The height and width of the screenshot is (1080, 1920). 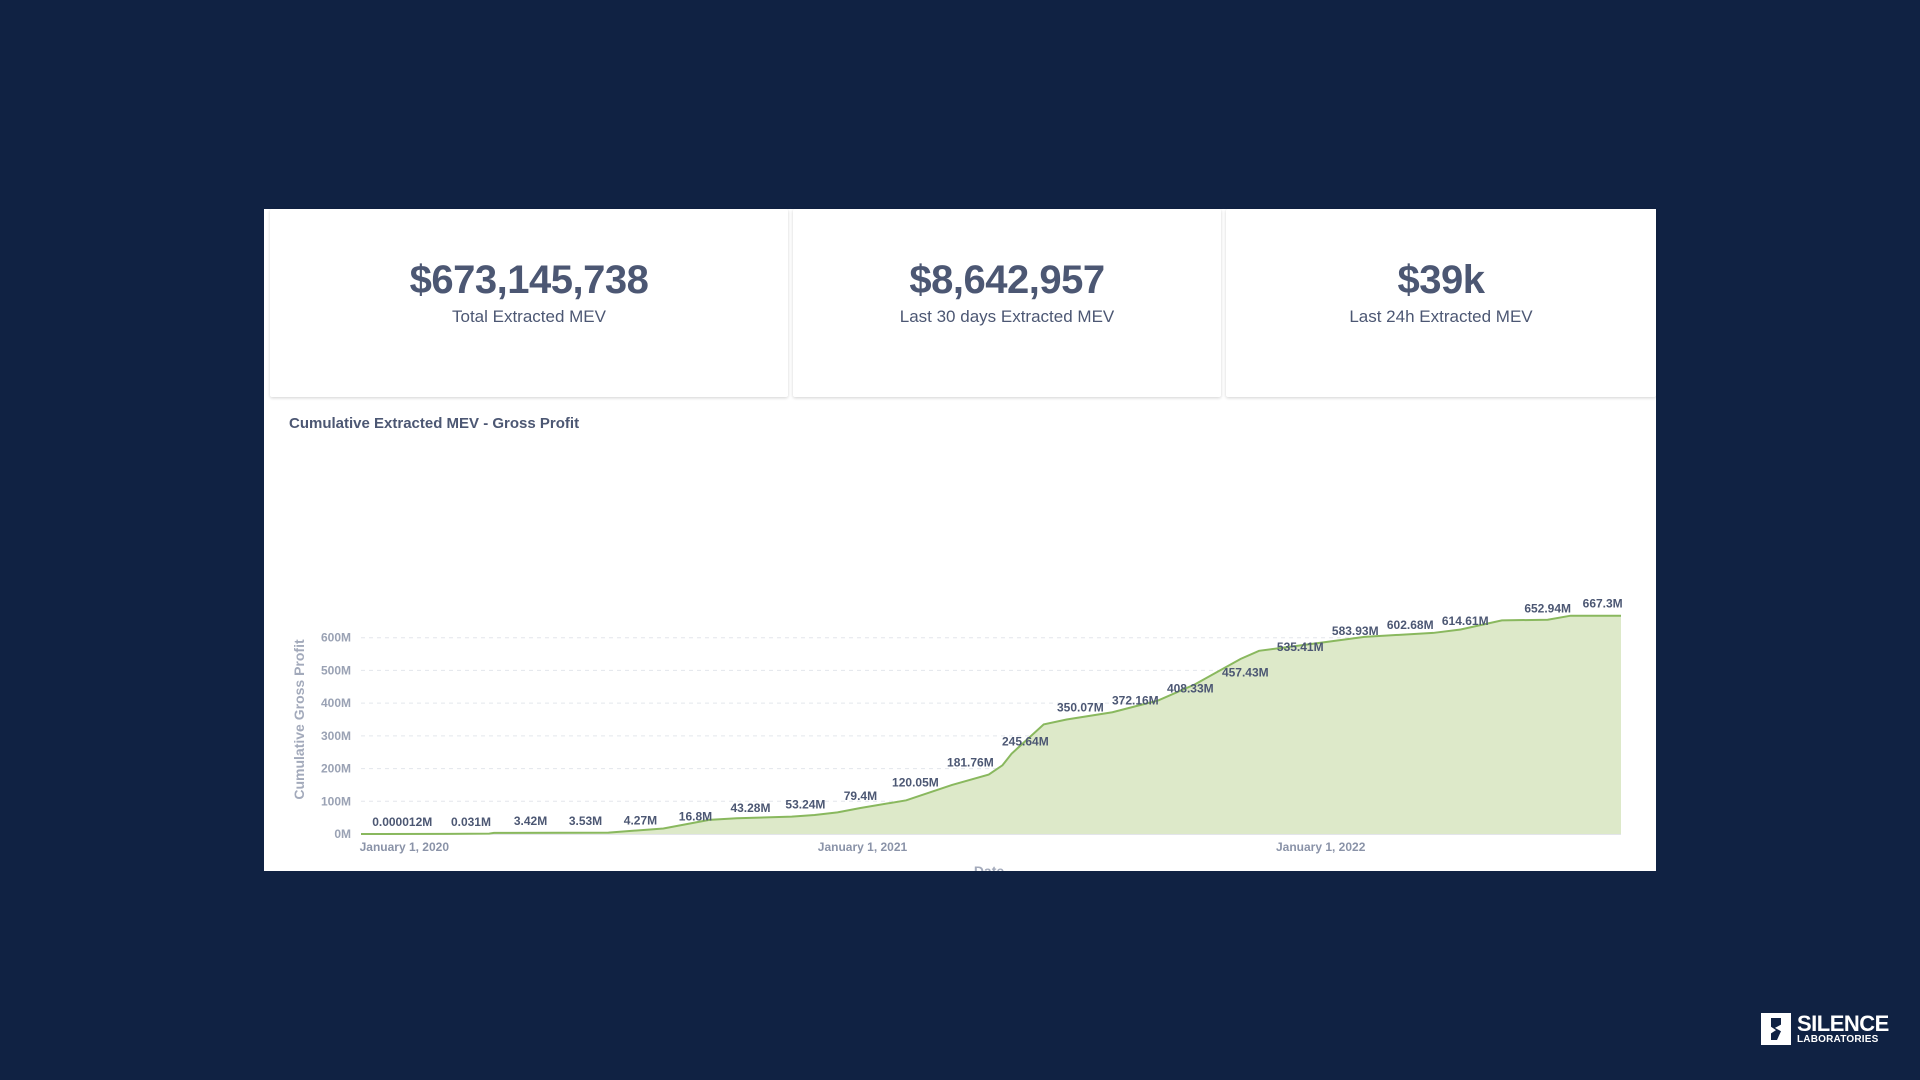 I want to click on logo-mark-icon, so click(x=1776, y=1029).